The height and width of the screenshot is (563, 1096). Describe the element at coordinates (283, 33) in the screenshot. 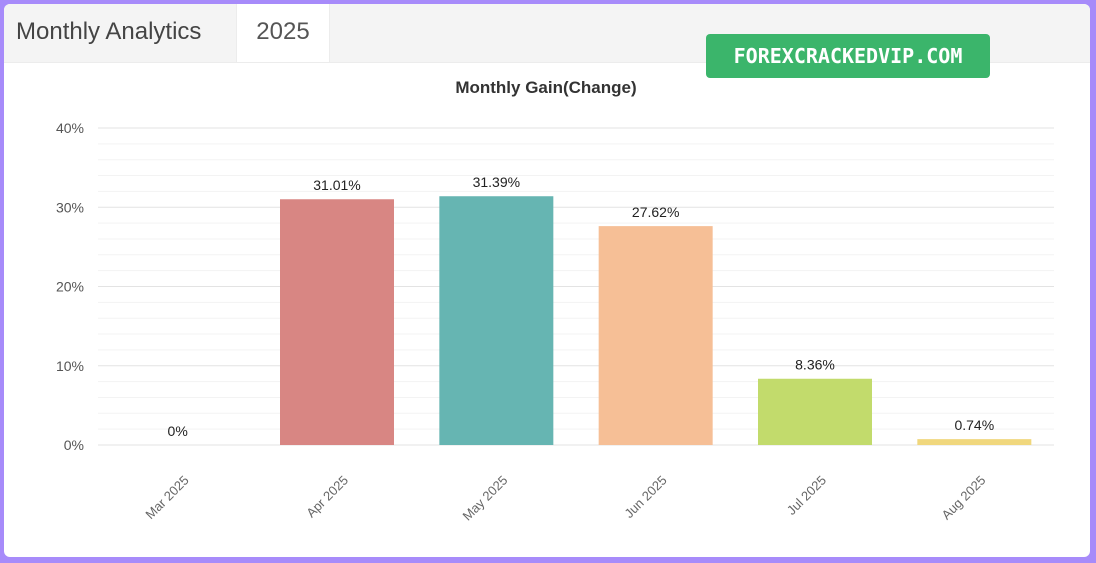

I see `tab-2025: 2025` at that location.